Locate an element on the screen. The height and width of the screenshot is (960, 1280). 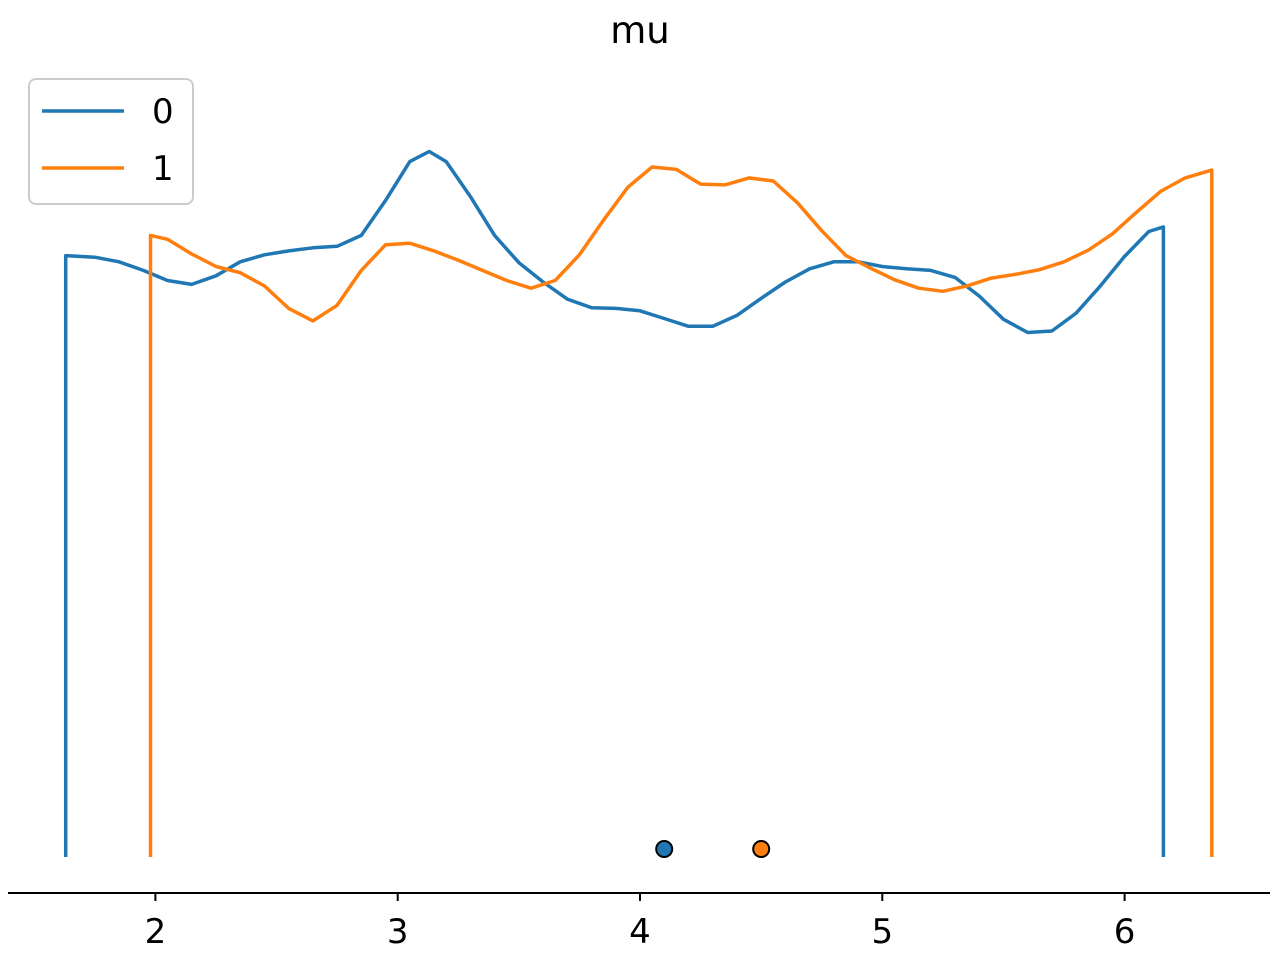
x-axis: 2 3 4 5 6 is located at coordinates (639, 922).